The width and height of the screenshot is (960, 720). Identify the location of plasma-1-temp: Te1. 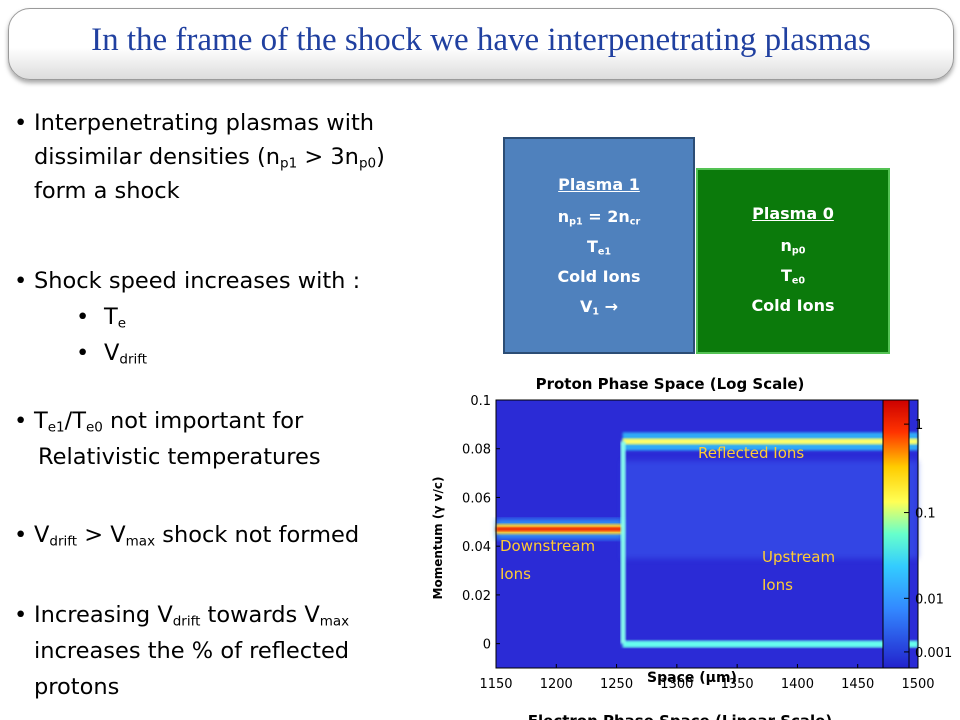
(599, 247).